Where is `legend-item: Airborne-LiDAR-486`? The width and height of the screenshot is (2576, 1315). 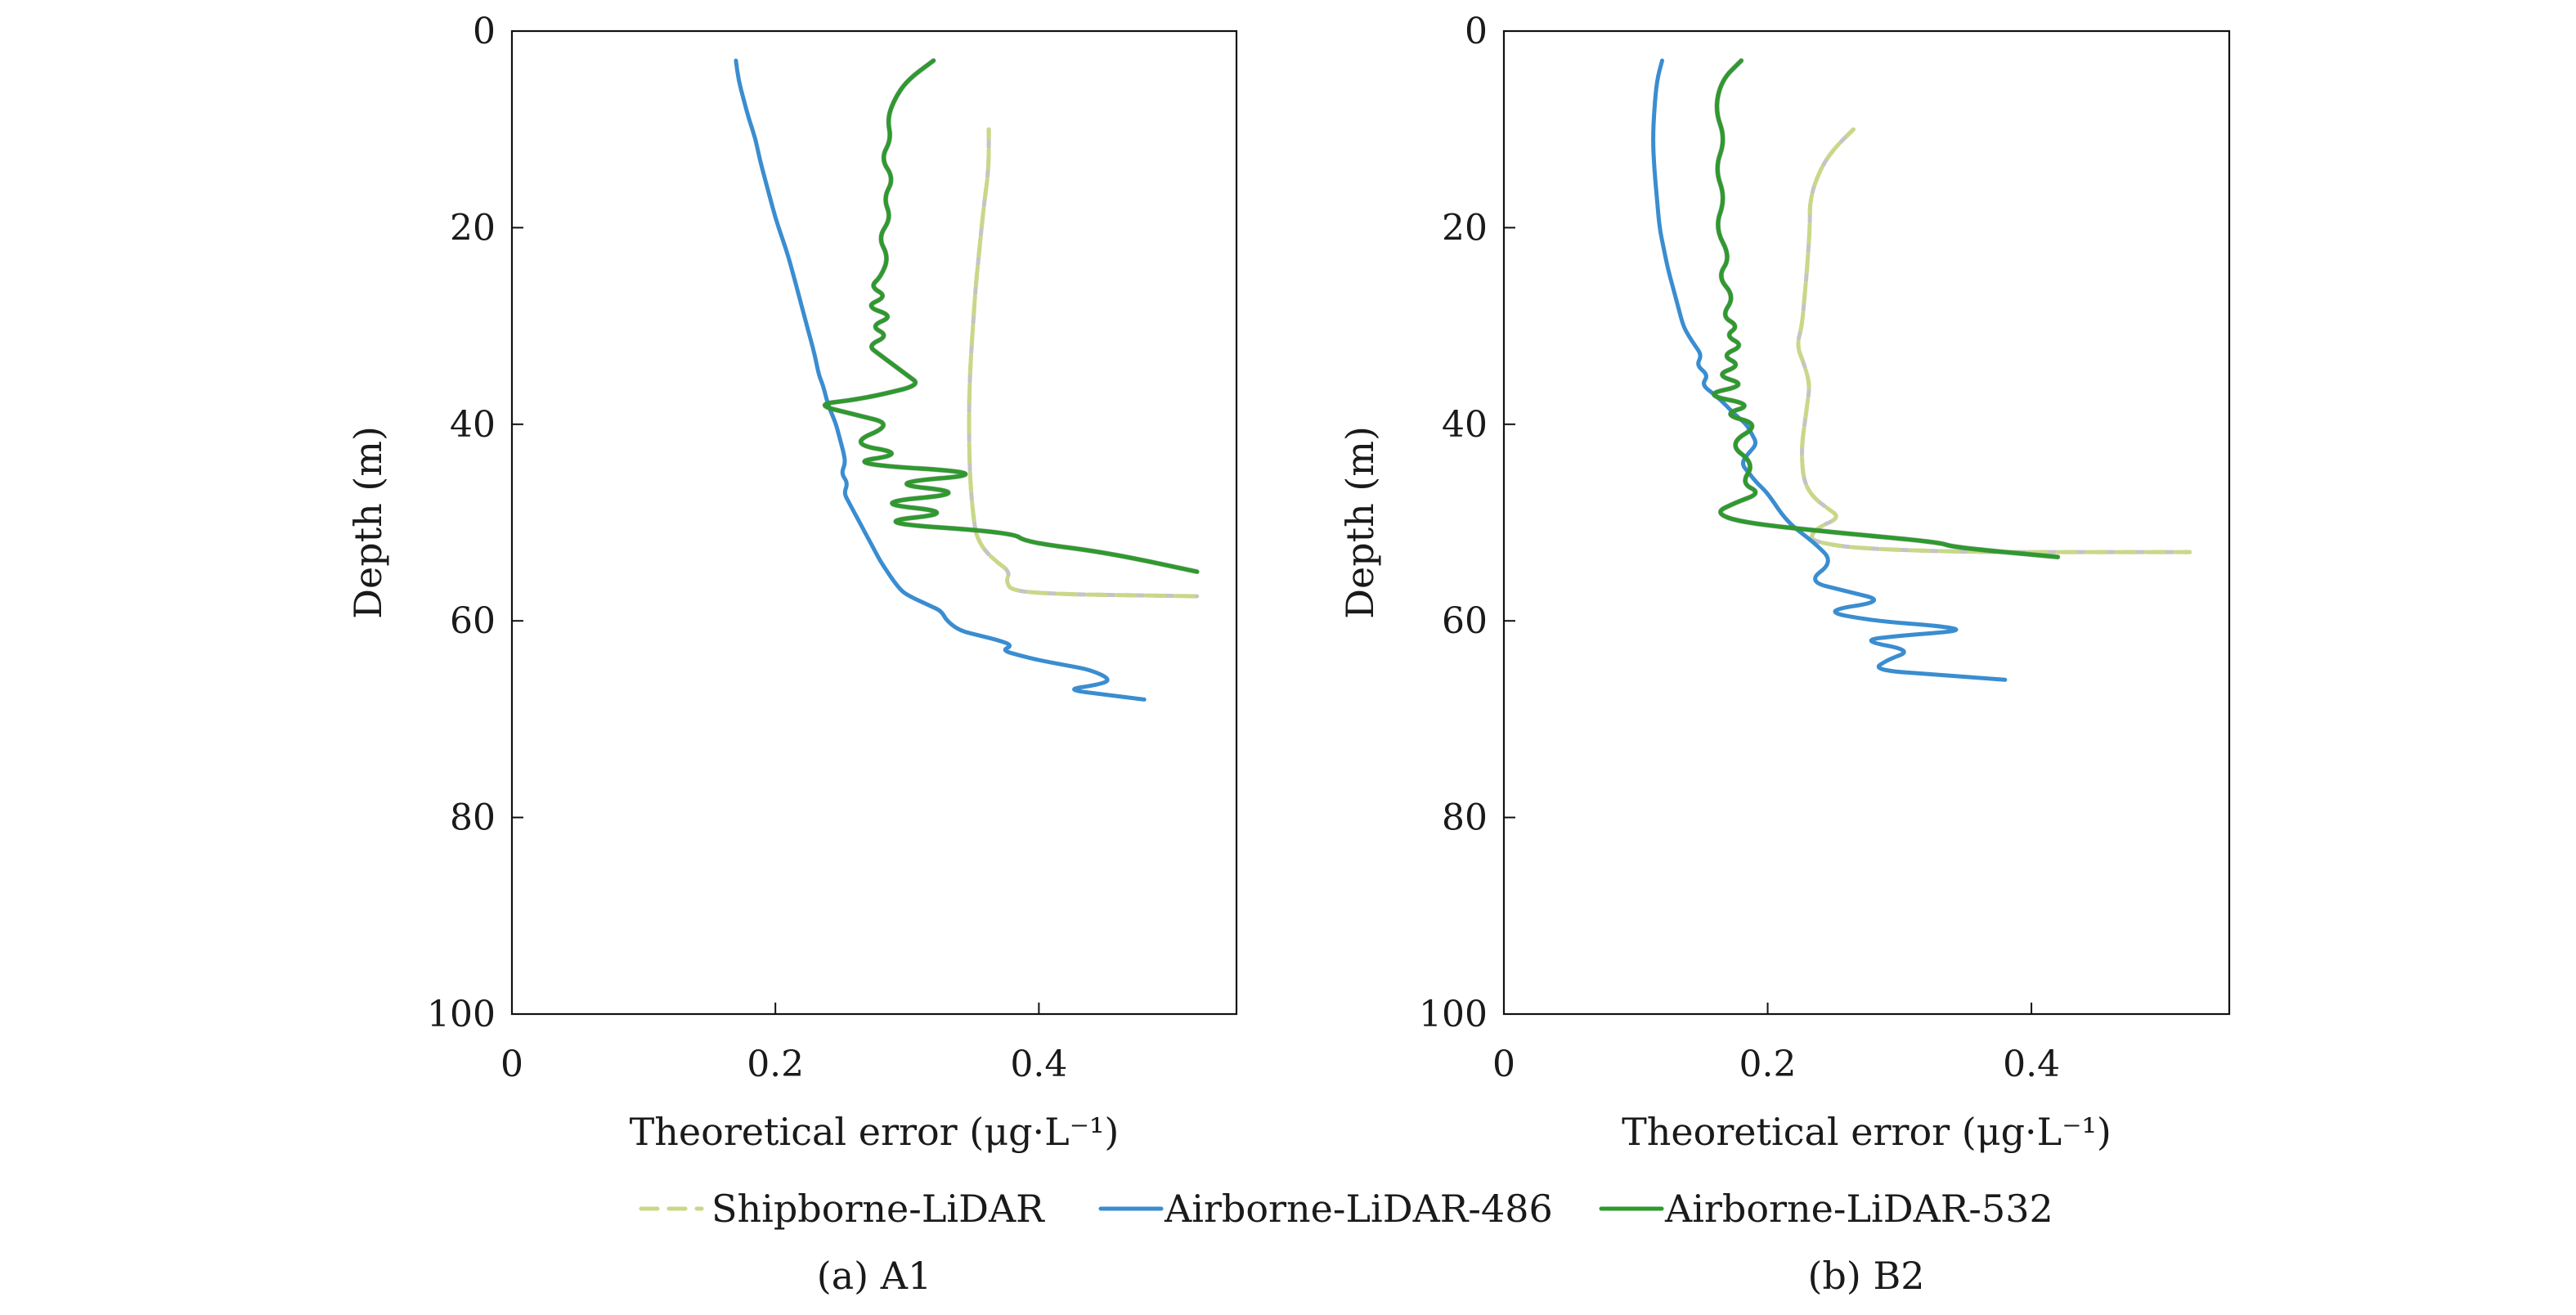
legend-item: Airborne-LiDAR-486 is located at coordinates (1325, 1209).